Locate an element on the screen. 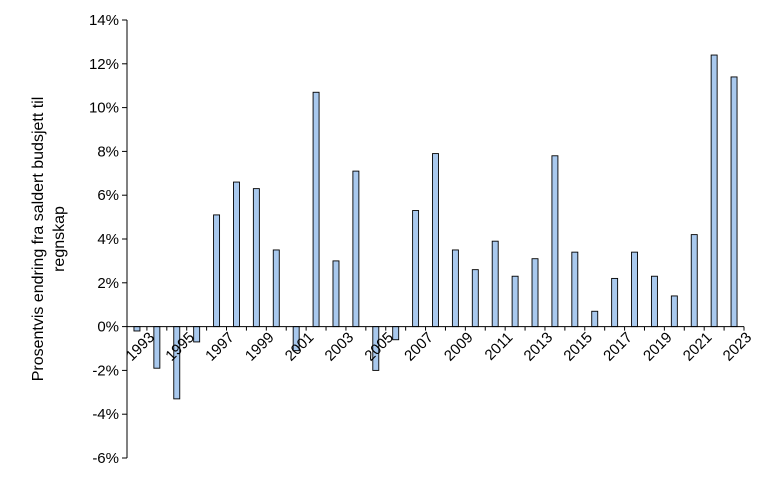 The width and height of the screenshot is (768, 477). bar-1997 is located at coordinates (217, 271).